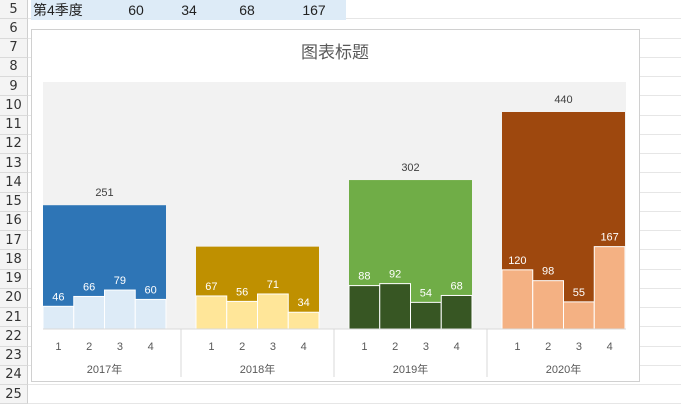 Image resolution: width=681 pixels, height=404 pixels. Describe the element at coordinates (104, 369) in the screenshot. I see `group-label: 2017年` at that location.